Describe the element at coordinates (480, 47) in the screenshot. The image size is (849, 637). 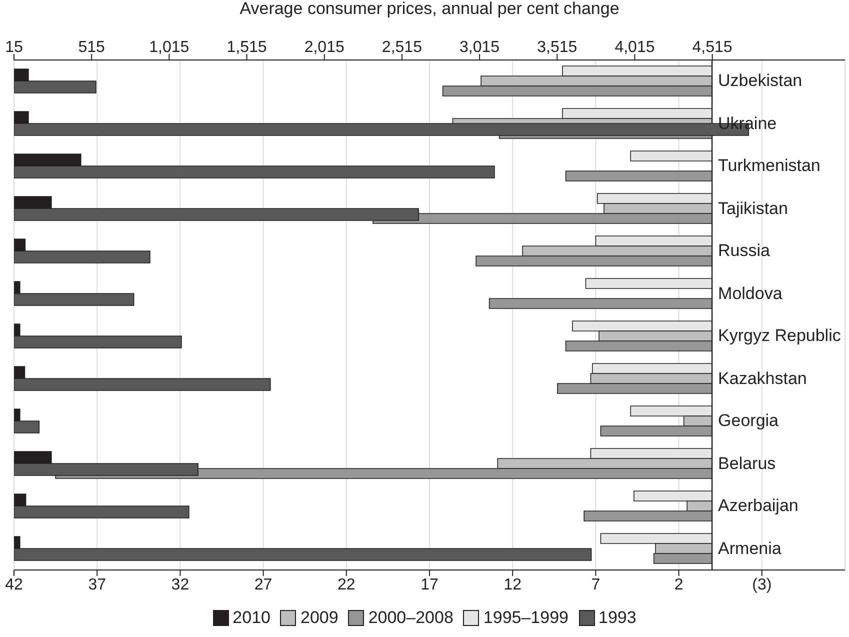
I see `x2-tick-label: 3,015` at that location.